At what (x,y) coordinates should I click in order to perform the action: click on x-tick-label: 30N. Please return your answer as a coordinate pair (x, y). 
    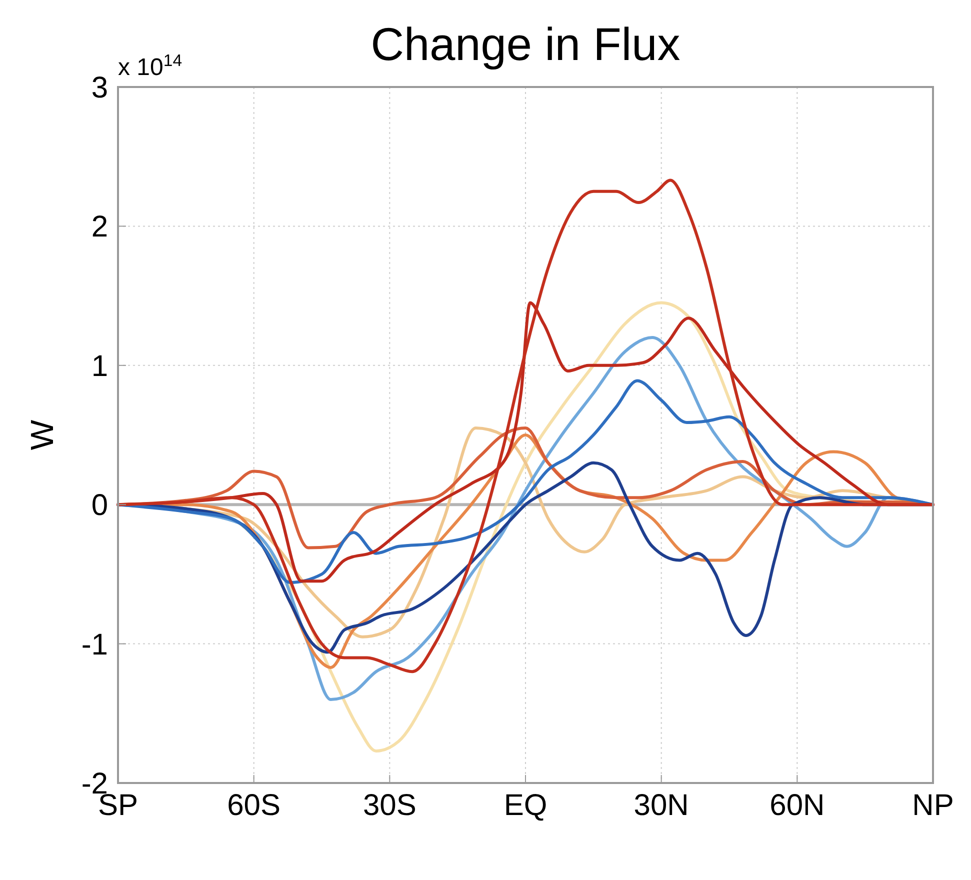
    Looking at the image, I should click on (661, 805).